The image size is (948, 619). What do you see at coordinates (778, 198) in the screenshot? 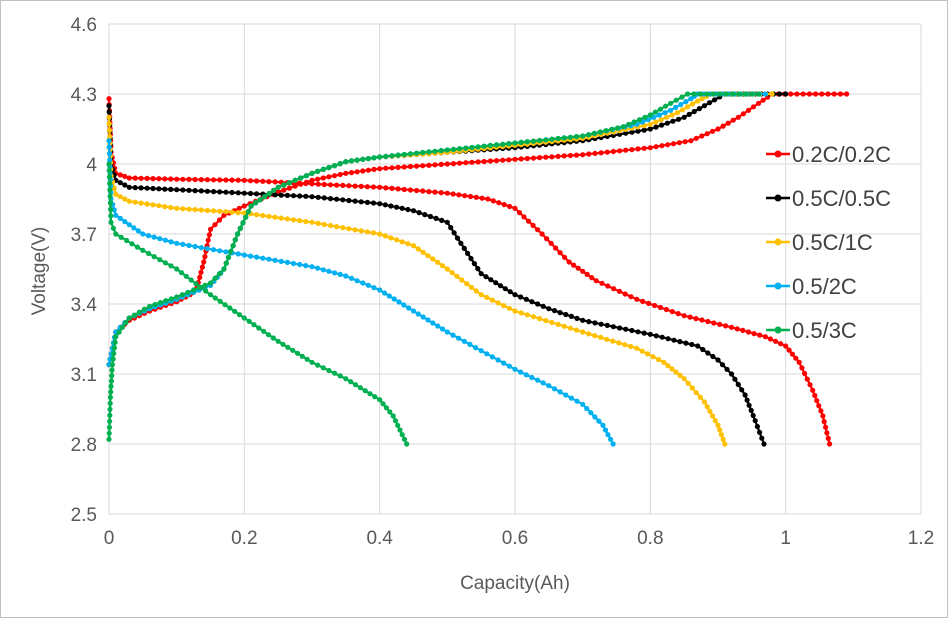
I see `legend-swatch-marker` at bounding box center [778, 198].